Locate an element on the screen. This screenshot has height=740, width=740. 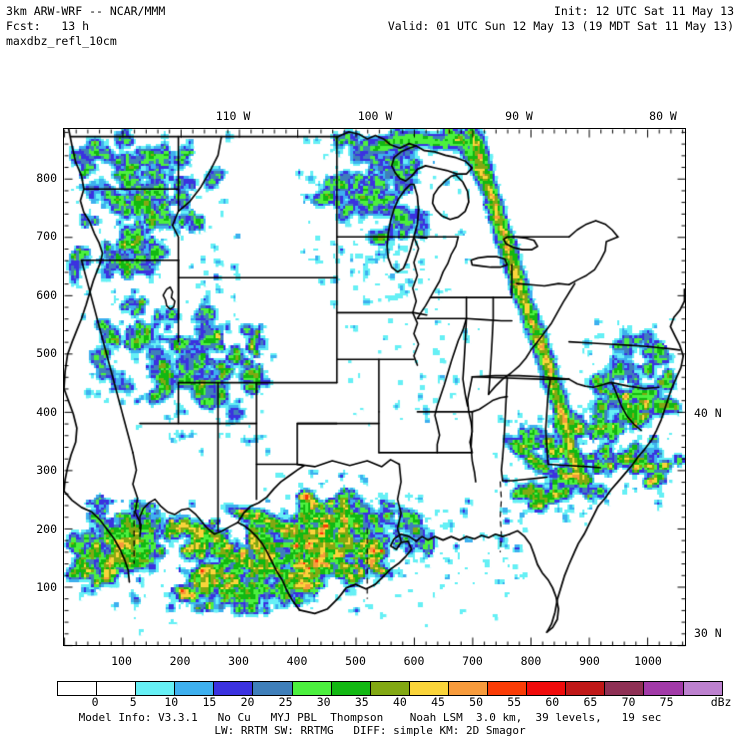
x-axis-tick-label: 1000 is located at coordinates (648, 661).